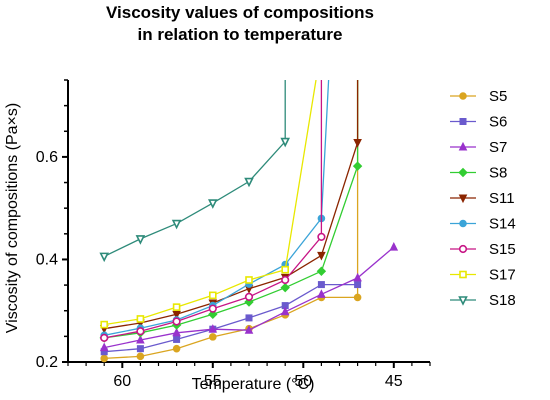  Describe the element at coordinates (478, 96) in the screenshot. I see `legend-item-s5: S5` at that location.